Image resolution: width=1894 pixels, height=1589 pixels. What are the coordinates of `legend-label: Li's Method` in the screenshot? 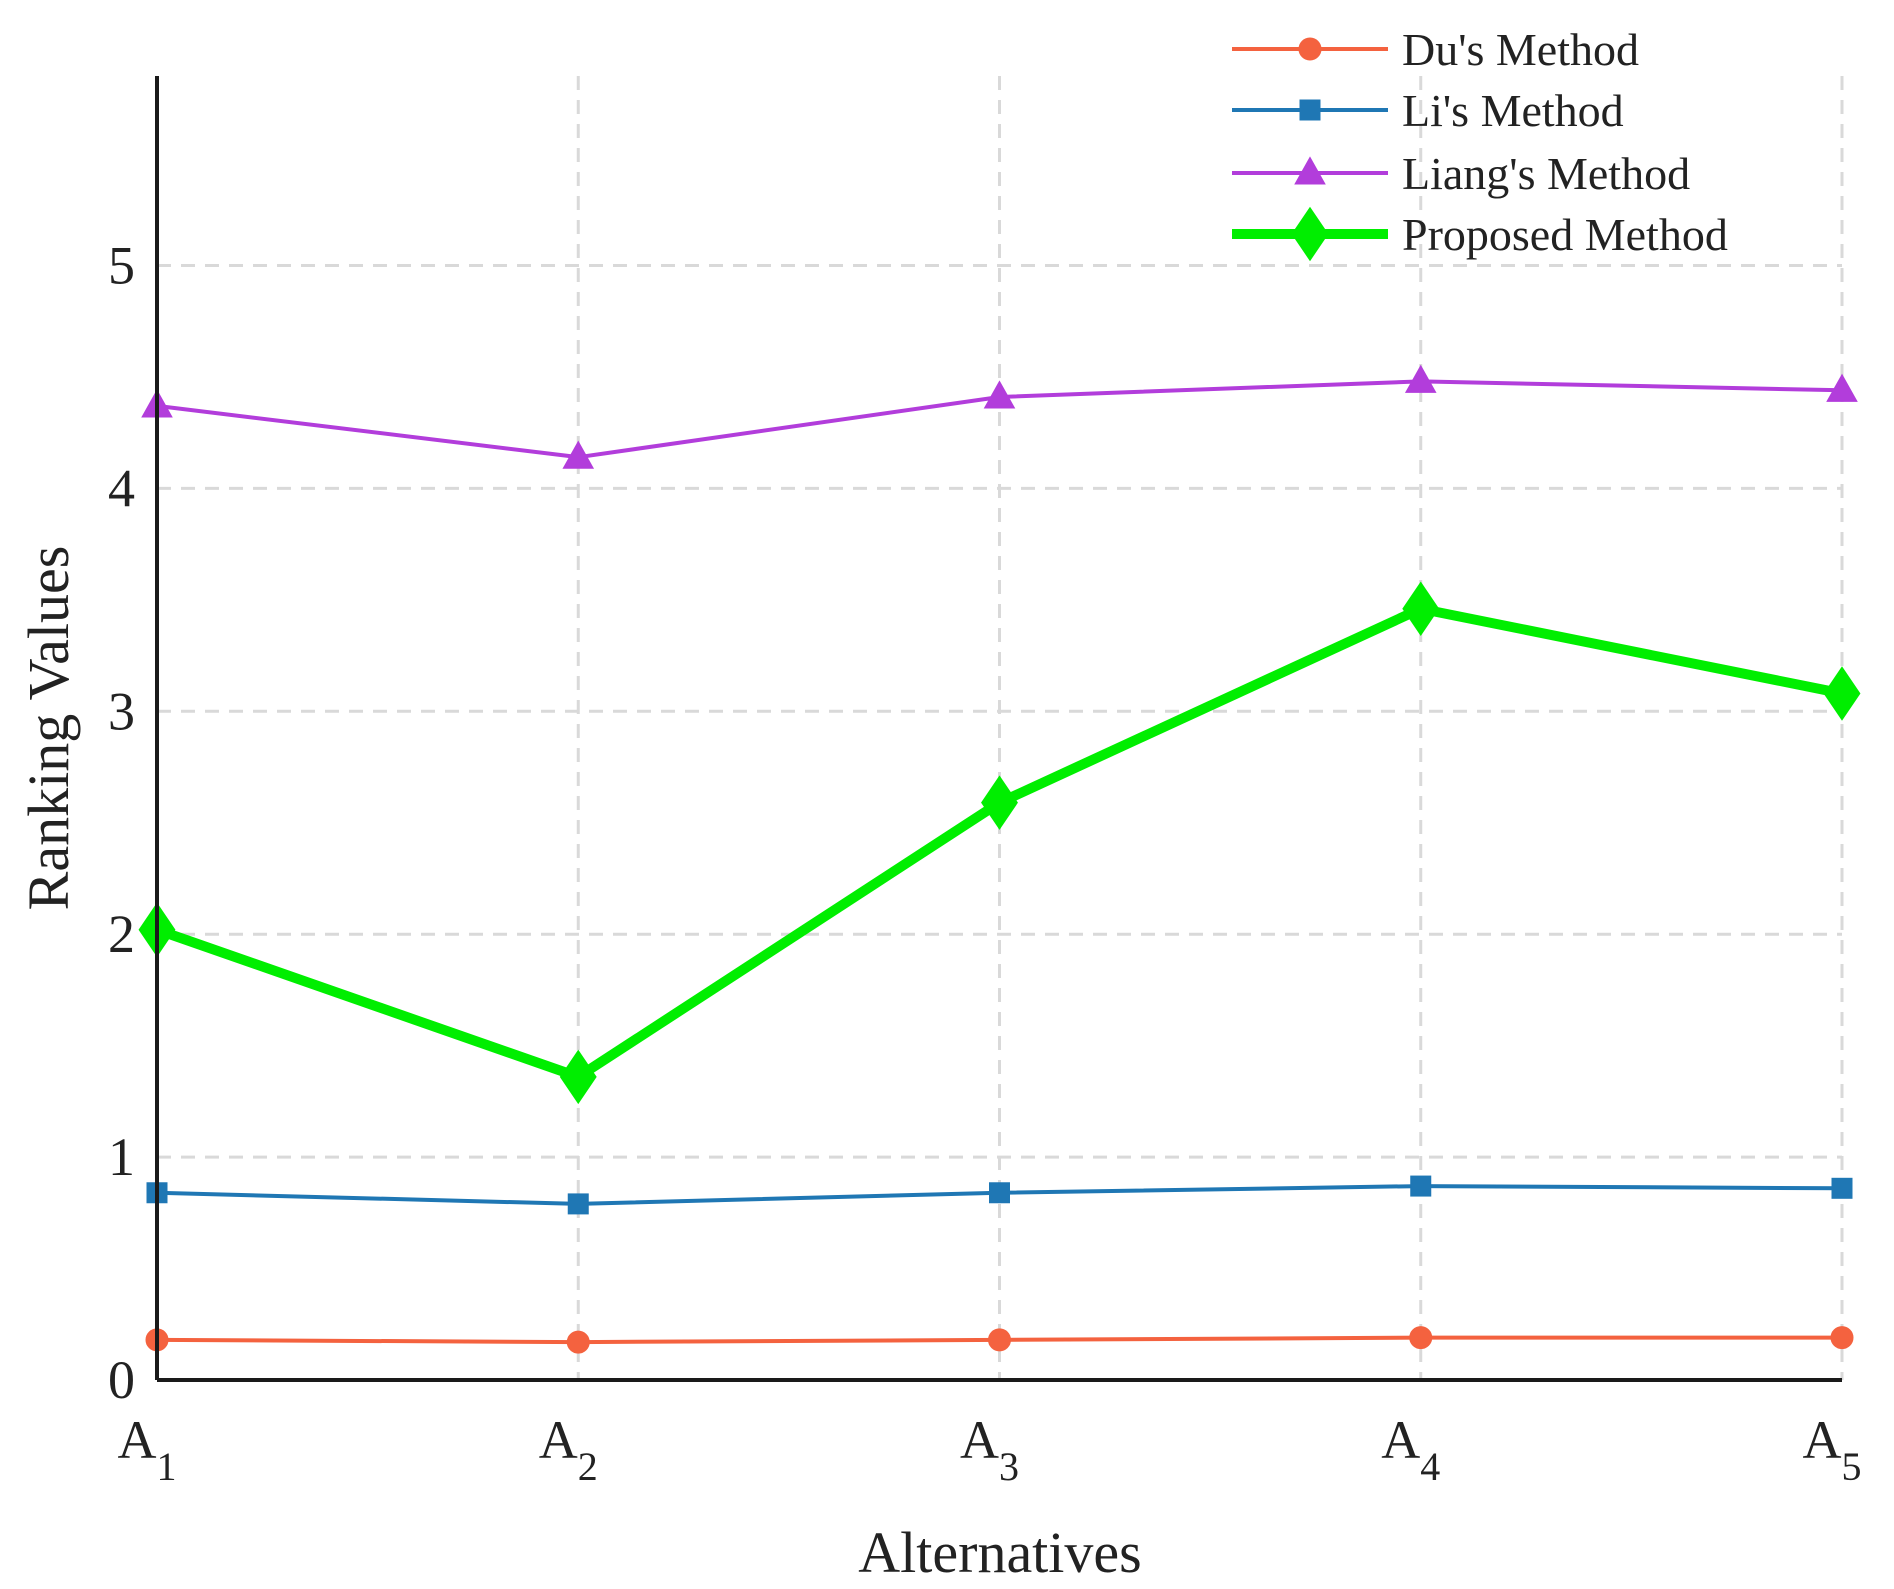 It's located at (1513, 110).